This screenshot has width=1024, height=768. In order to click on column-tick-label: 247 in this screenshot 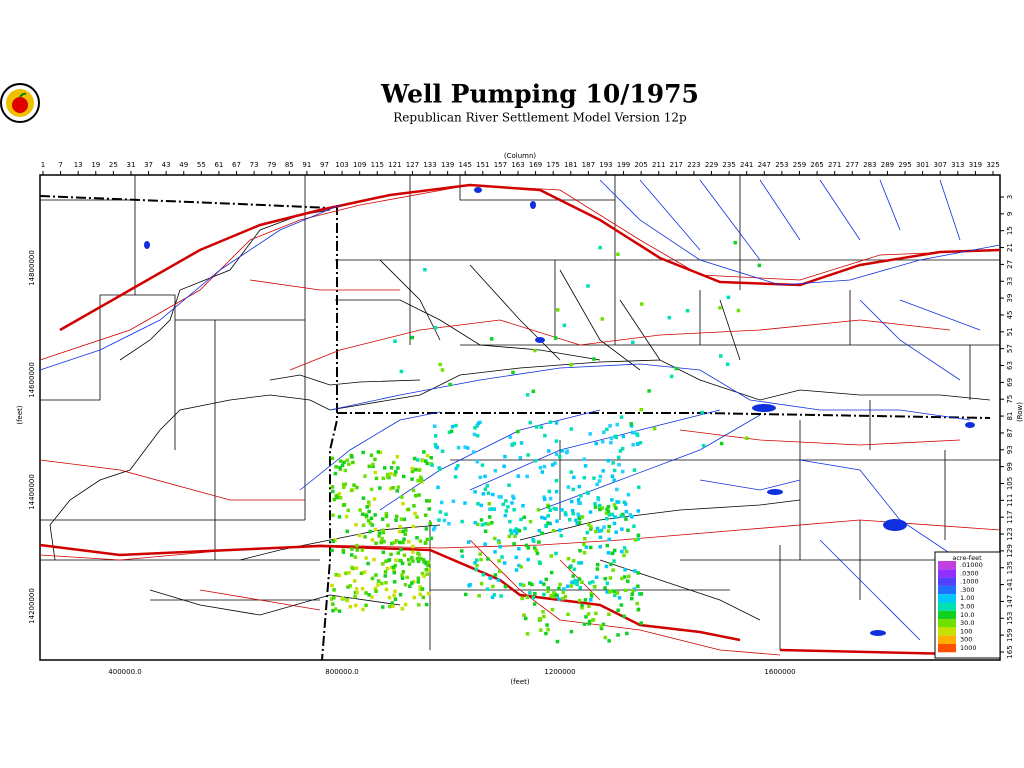, I will do `click(764, 165)`.